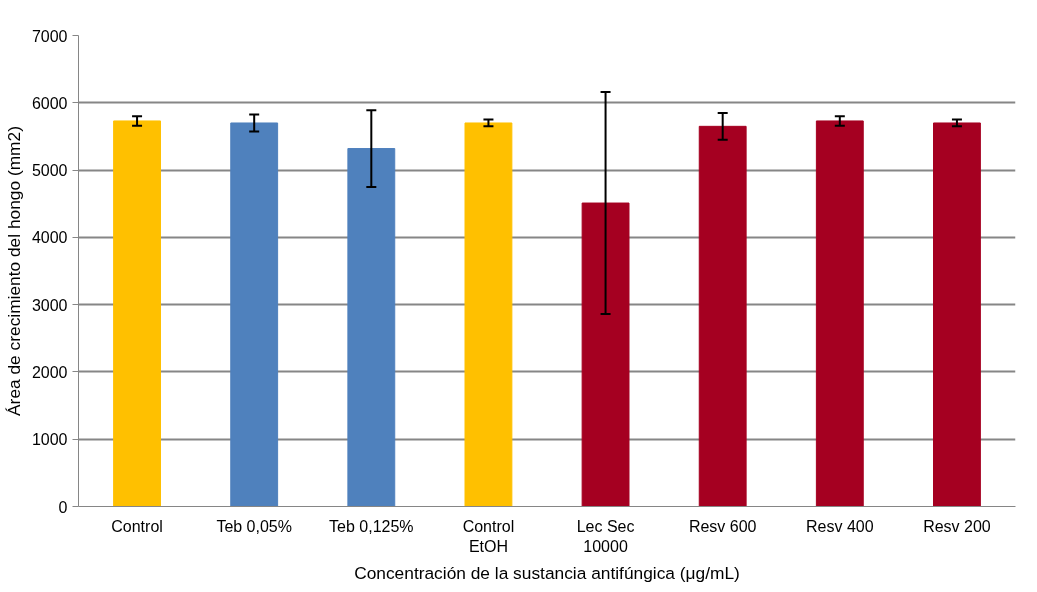 Image resolution: width=1037 pixels, height=592 pixels. What do you see at coordinates (49, 238) in the screenshot?
I see `y-tick-label: 4000` at bounding box center [49, 238].